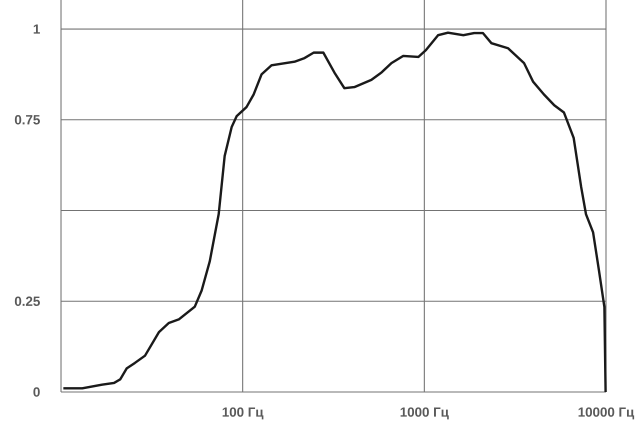  I want to click on y-tick-label: 0.75, so click(27, 119).